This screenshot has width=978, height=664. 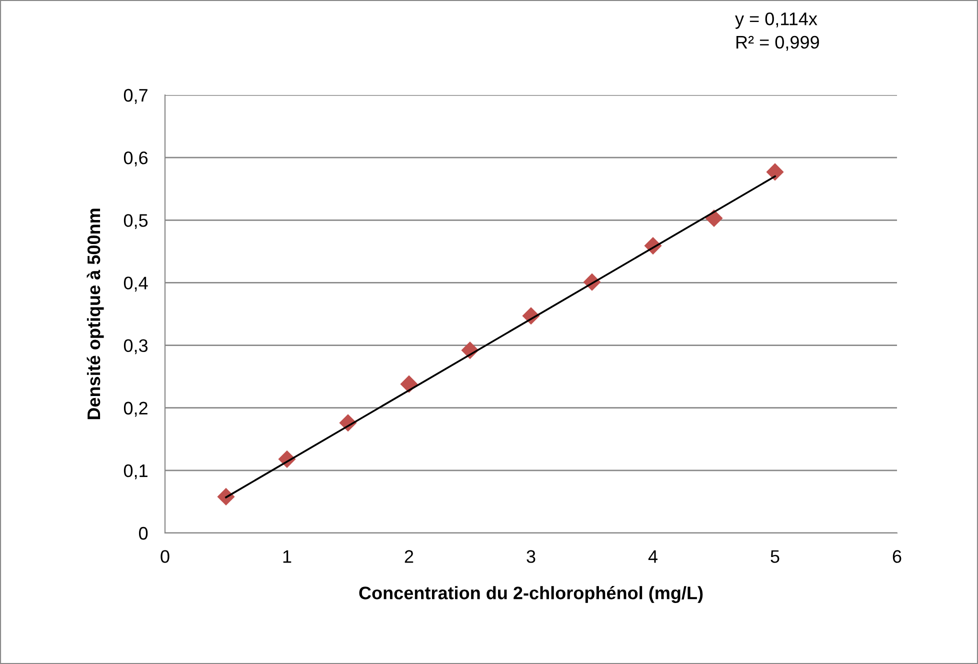 I want to click on x-tick-label: 3, so click(x=531, y=556).